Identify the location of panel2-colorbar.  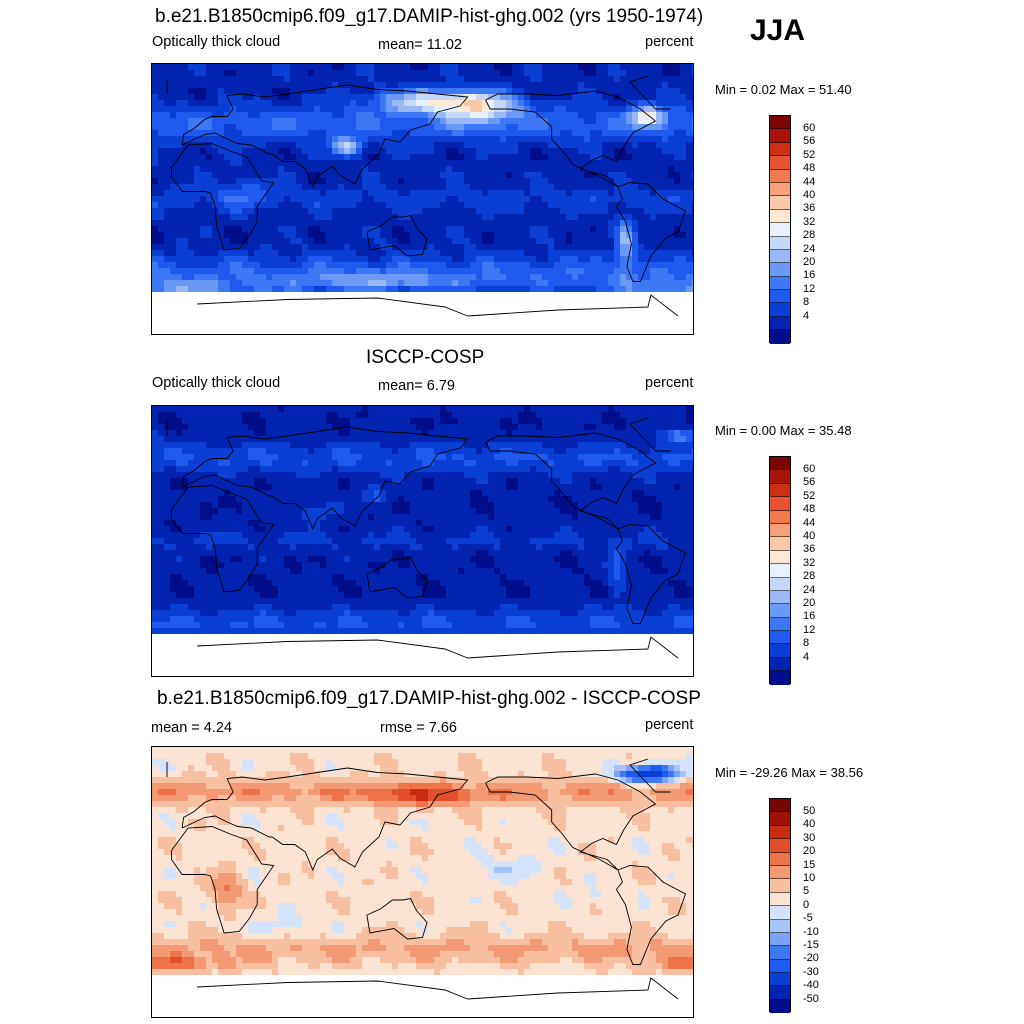
(780, 570).